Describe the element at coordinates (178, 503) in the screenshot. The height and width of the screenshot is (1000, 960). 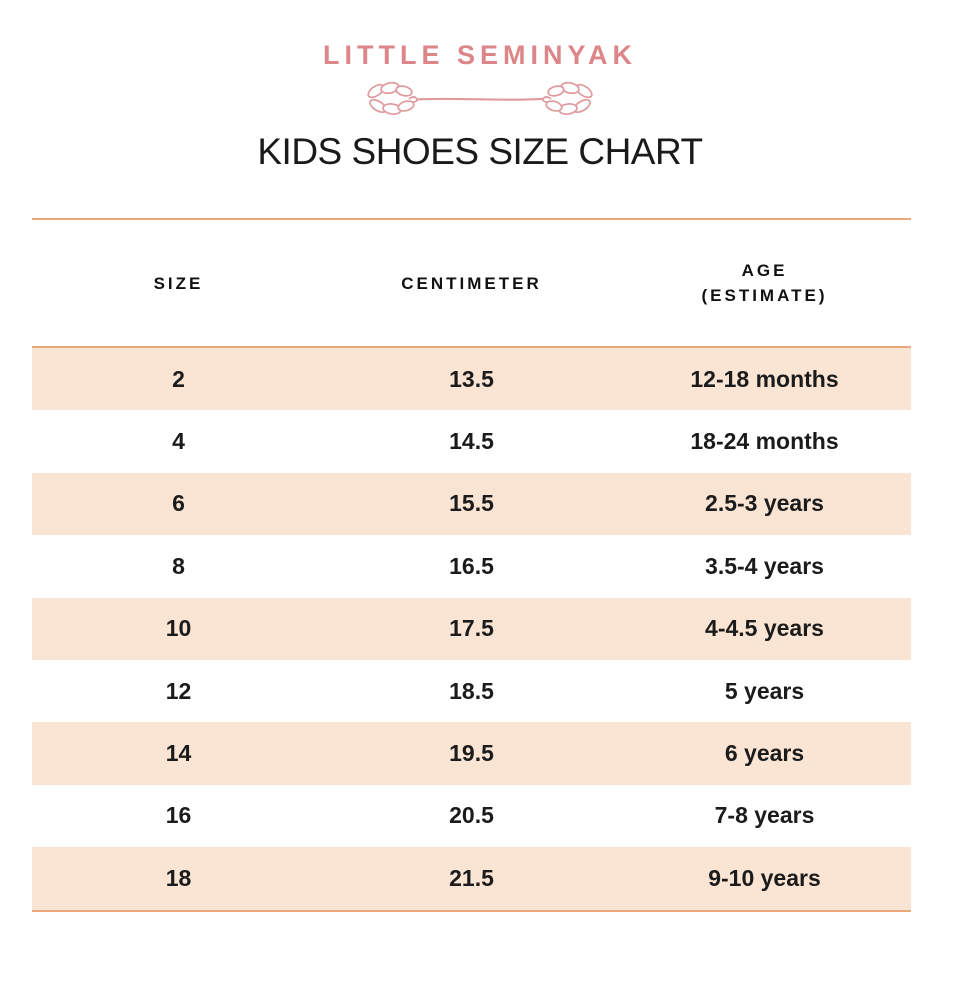
I see `table-cell-size: 6` at that location.